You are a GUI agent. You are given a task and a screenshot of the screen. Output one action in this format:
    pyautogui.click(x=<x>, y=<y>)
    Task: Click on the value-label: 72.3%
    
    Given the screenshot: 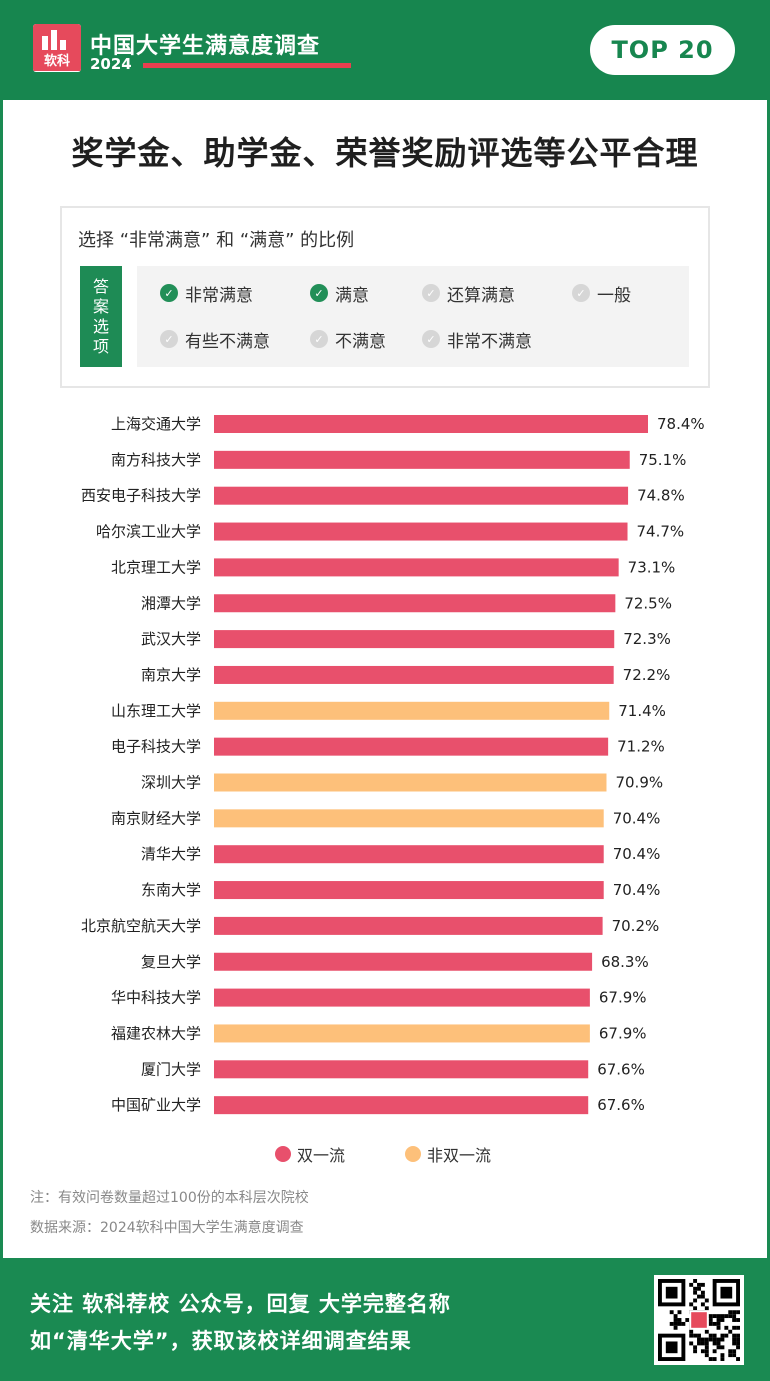 What is the action you would take?
    pyautogui.click(x=647, y=639)
    